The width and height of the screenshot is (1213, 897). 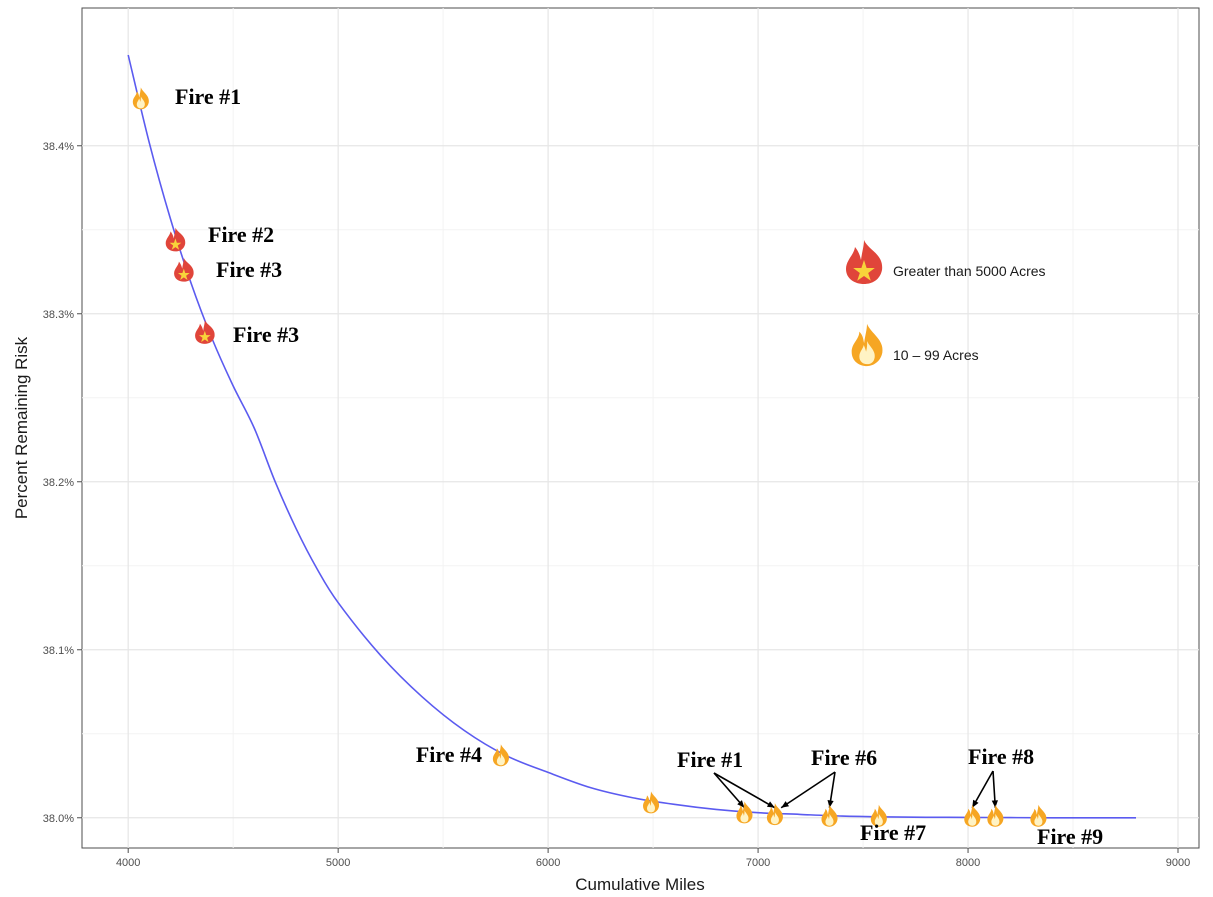 I want to click on x-tick-label: 9000, so click(x=1178, y=863).